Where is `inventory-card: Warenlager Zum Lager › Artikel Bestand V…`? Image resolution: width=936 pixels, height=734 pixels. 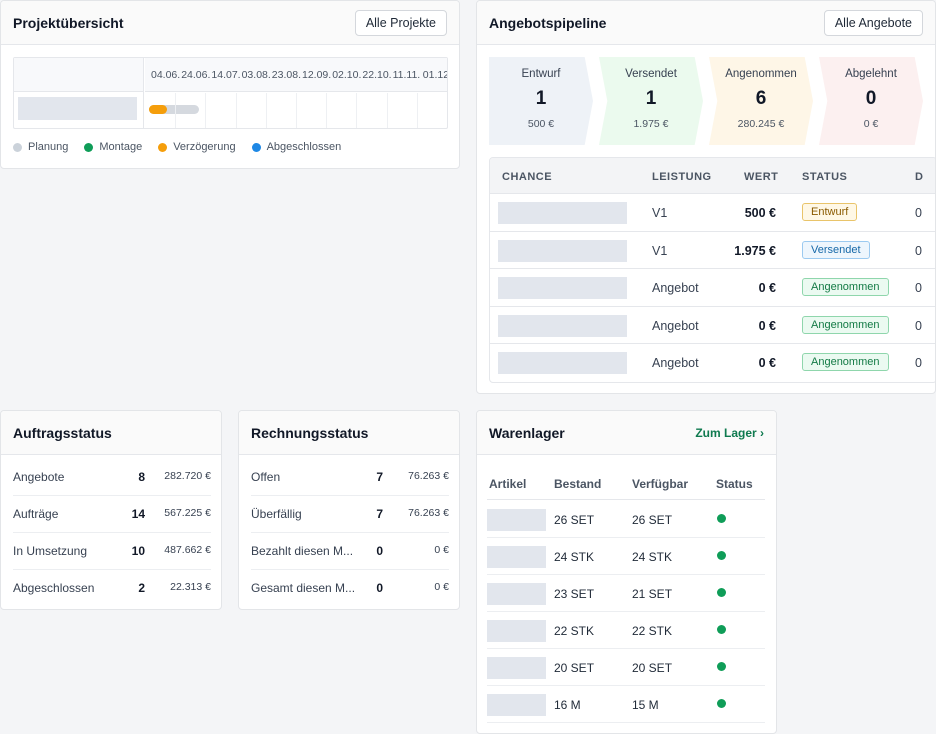 inventory-card: Warenlager Zum Lager › Artikel Bestand V… is located at coordinates (626, 572).